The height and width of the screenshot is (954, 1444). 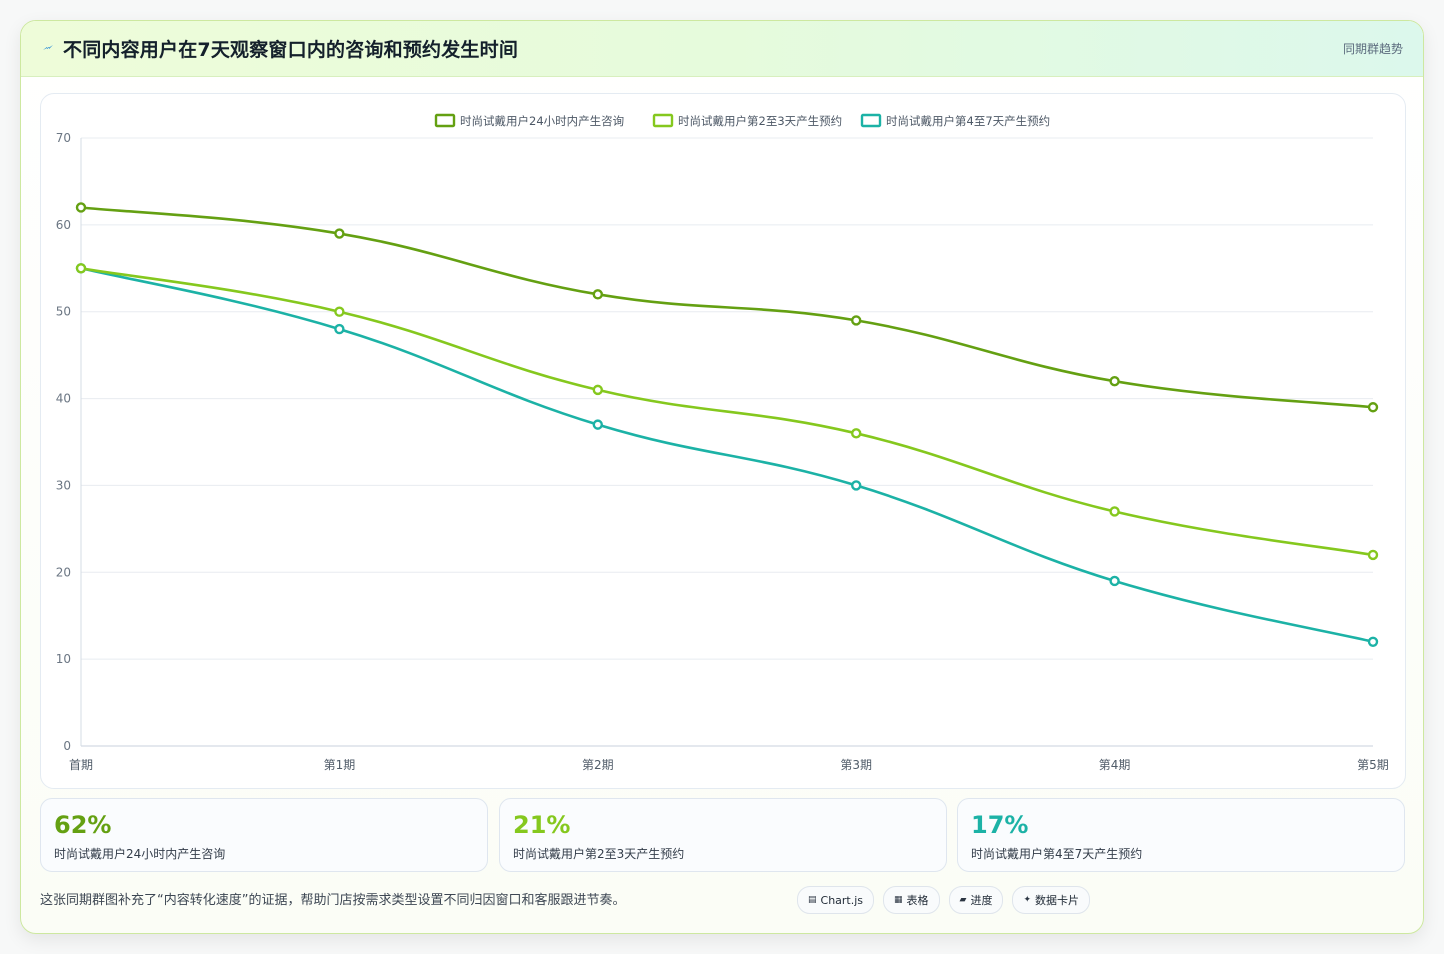 What do you see at coordinates (542, 825) in the screenshot?
I see `stat-value: 21%` at bounding box center [542, 825].